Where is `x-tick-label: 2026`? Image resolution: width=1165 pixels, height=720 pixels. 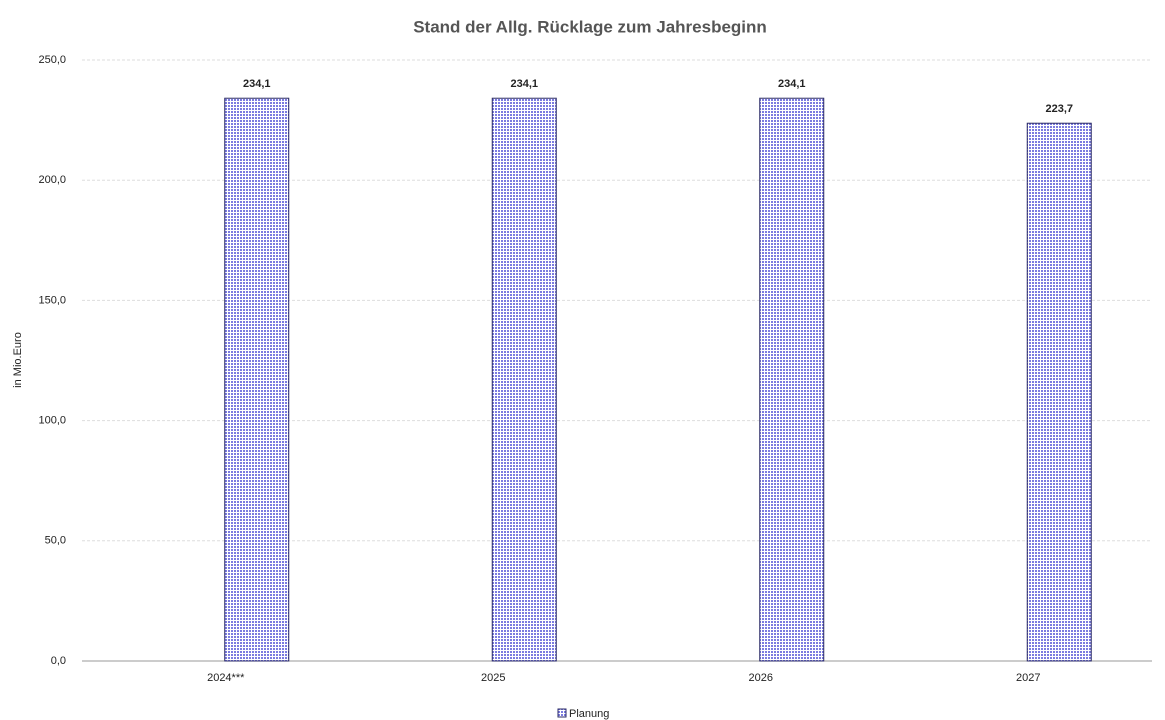
x-tick-label: 2026 is located at coordinates (761, 678).